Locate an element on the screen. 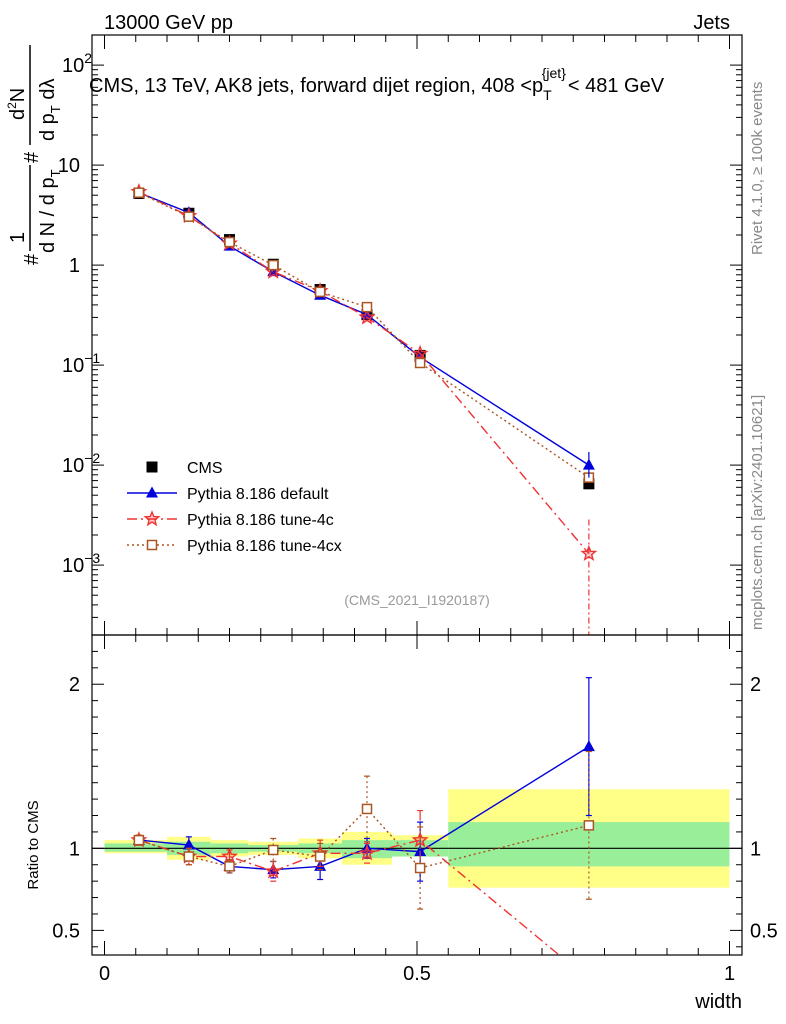  ratio-ylabel: Ratio to CMS is located at coordinates (33, 844).